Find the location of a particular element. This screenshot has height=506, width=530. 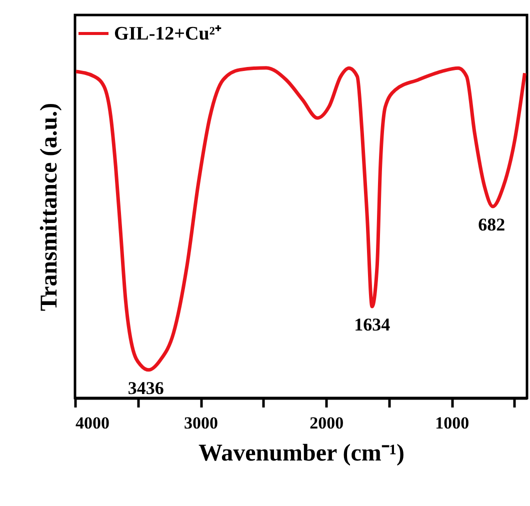

x-tick-label: 2000 is located at coordinates (327, 423).